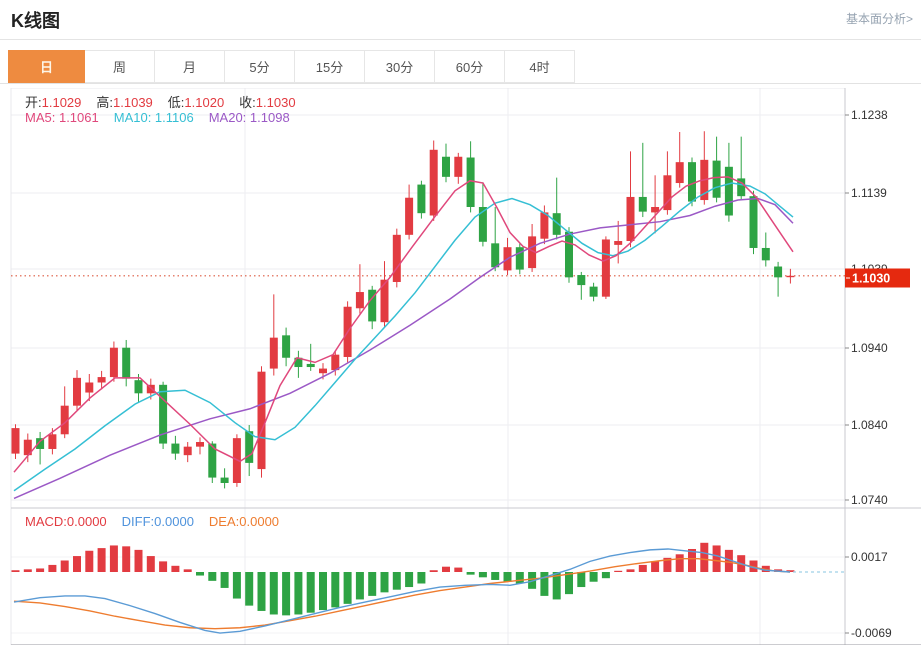 Image resolution: width=921 pixels, height=650 pixels. I want to click on tab-5分: 5分, so click(260, 66).